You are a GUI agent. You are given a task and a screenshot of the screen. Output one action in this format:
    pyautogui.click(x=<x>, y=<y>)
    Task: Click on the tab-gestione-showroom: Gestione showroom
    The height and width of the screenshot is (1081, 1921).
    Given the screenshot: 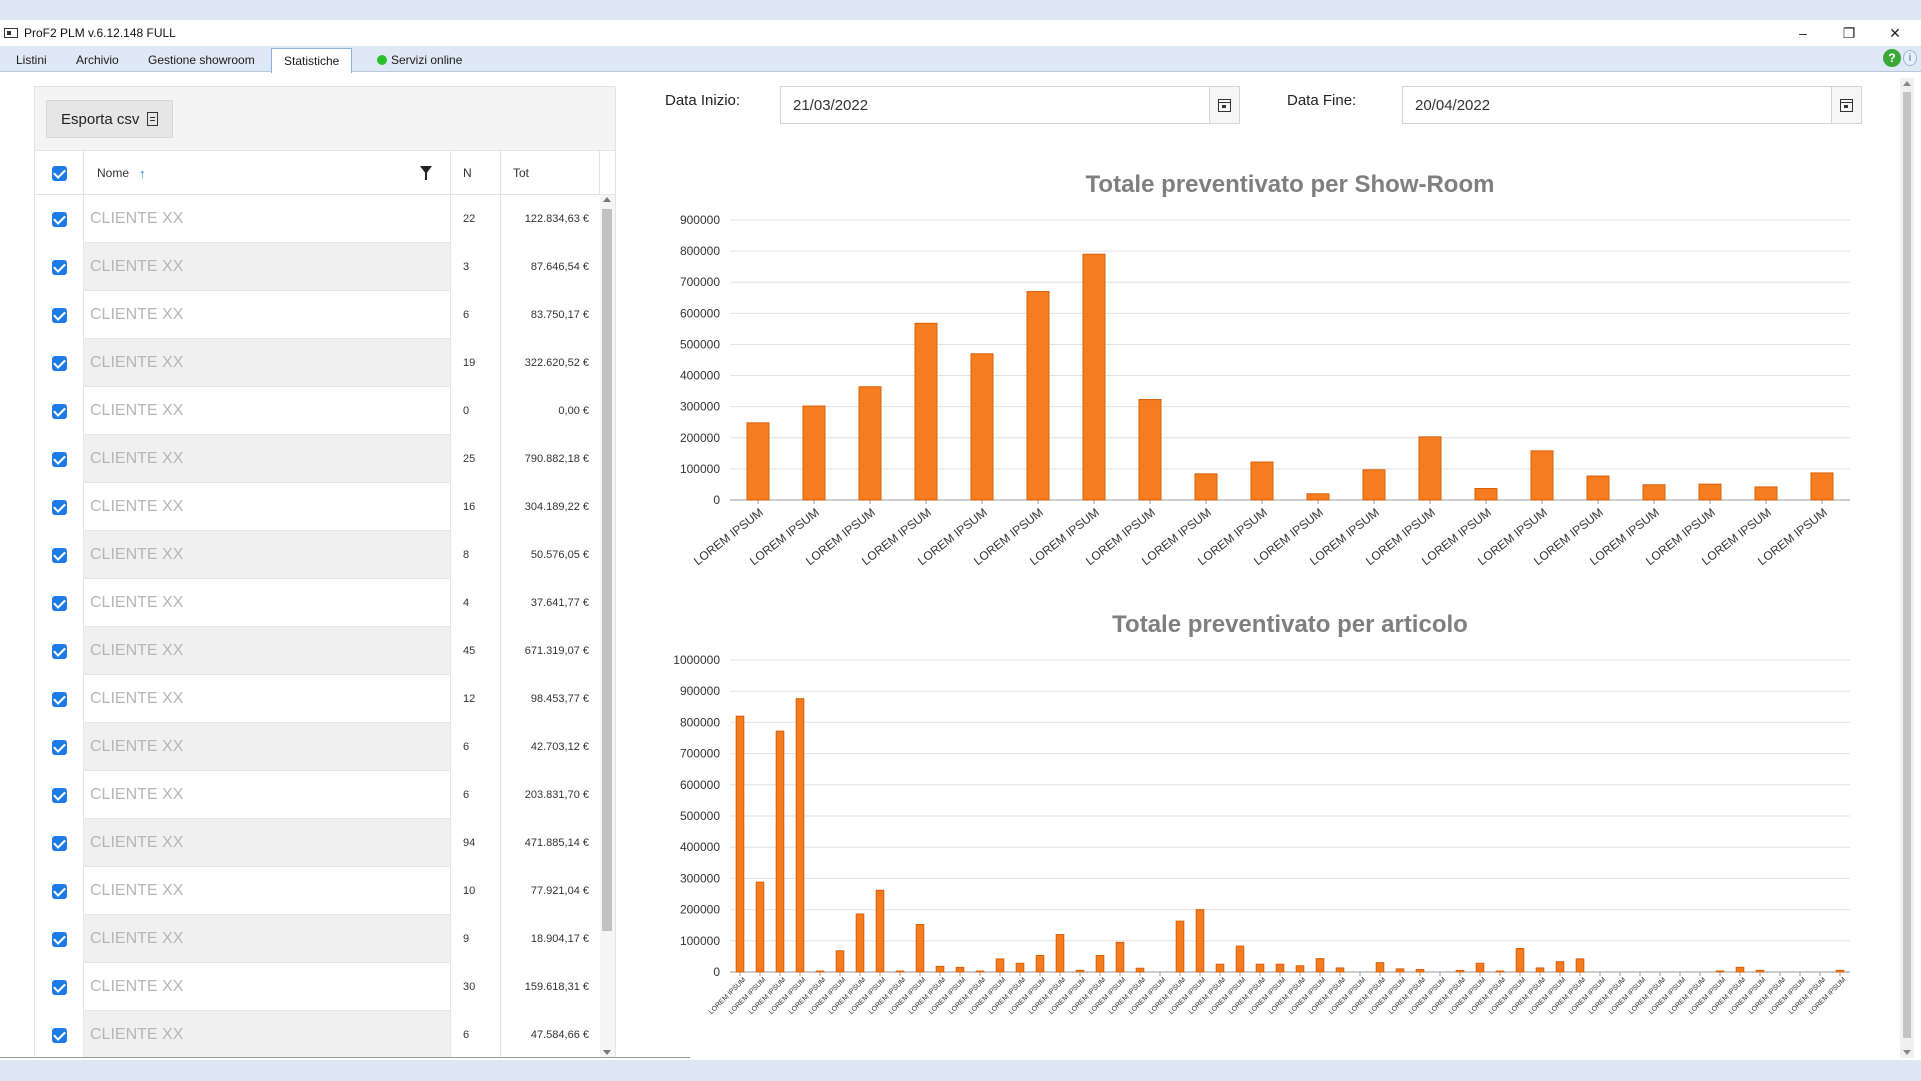 What is the action you would take?
    pyautogui.click(x=201, y=60)
    